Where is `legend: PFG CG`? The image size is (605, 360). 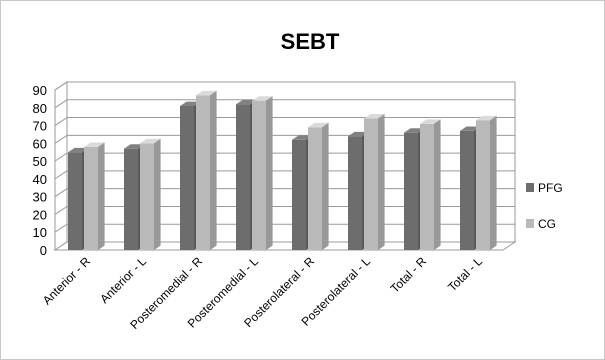 legend: PFG CG is located at coordinates (544, 206).